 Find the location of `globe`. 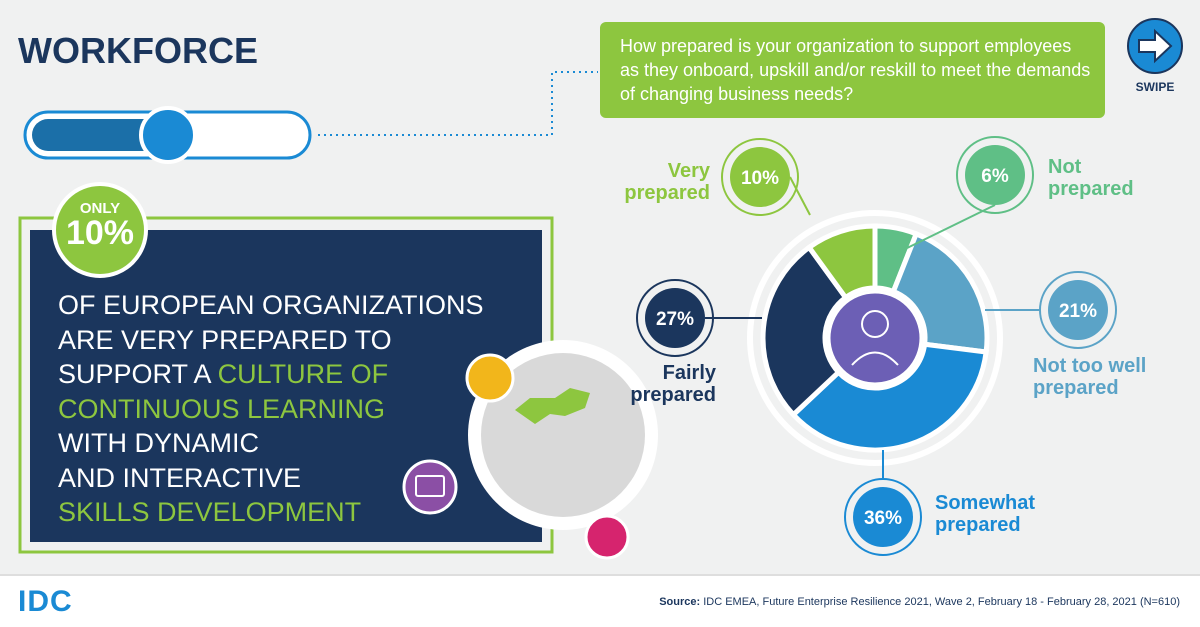

globe is located at coordinates (563, 435).